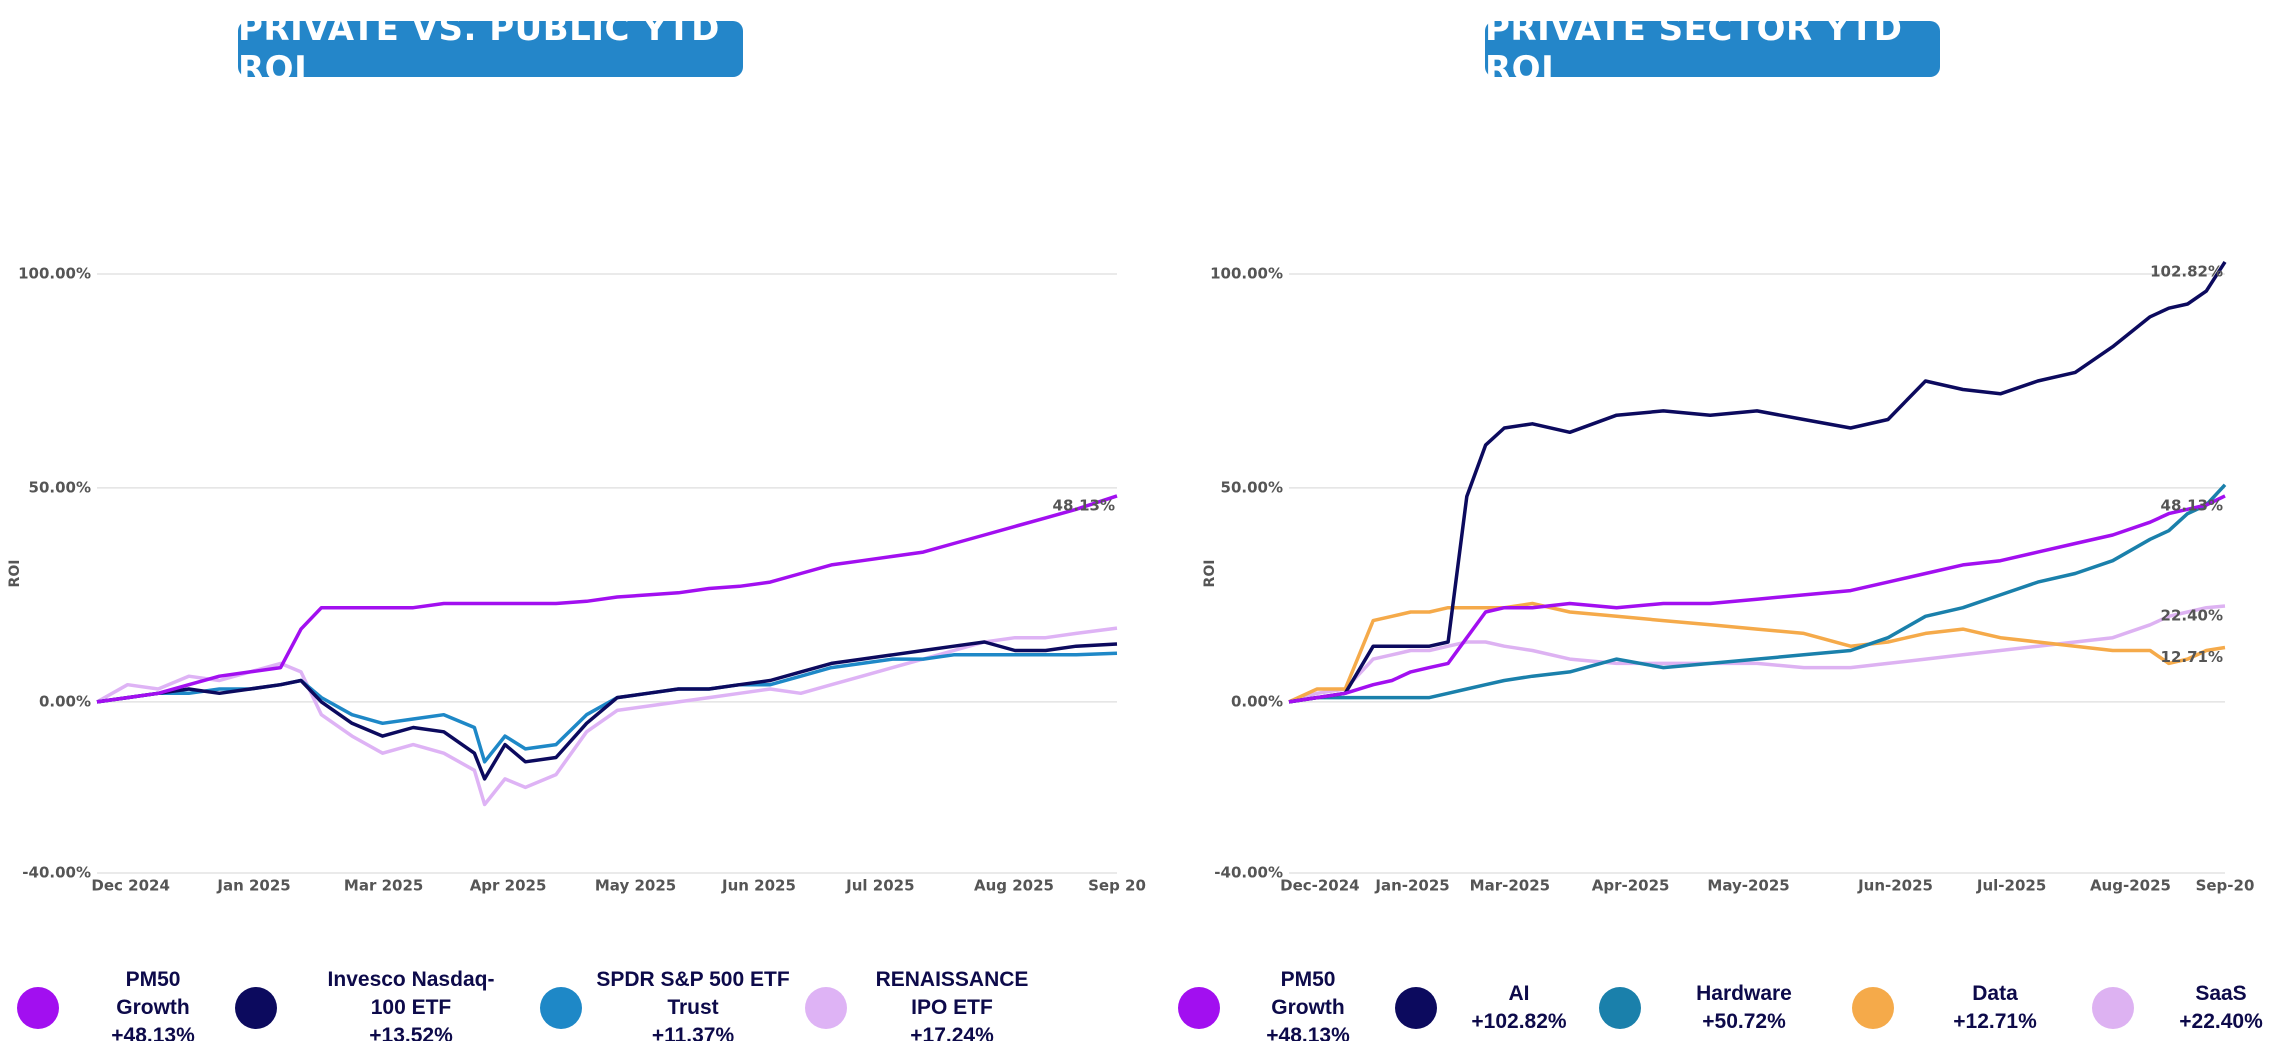 The image size is (2278, 1041). Describe the element at coordinates (2011, 886) in the screenshot. I see `x-tick-label: Jul-2025` at that location.